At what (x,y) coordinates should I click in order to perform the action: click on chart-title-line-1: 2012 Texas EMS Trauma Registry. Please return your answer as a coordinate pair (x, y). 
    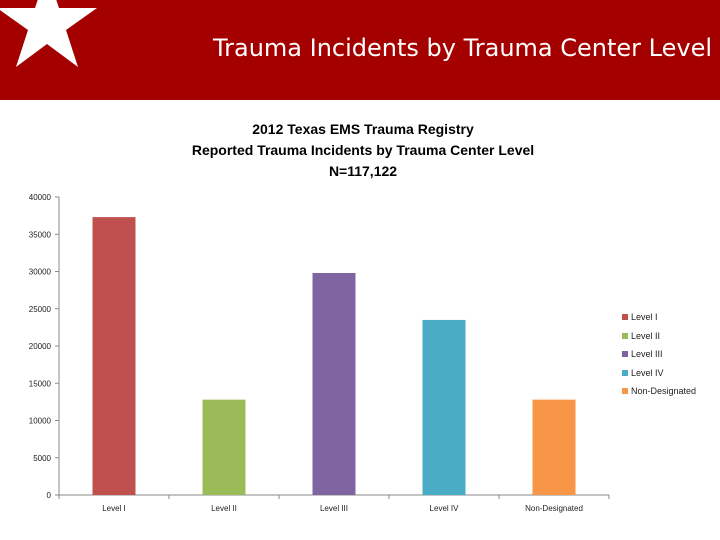
    Looking at the image, I should click on (363, 129).